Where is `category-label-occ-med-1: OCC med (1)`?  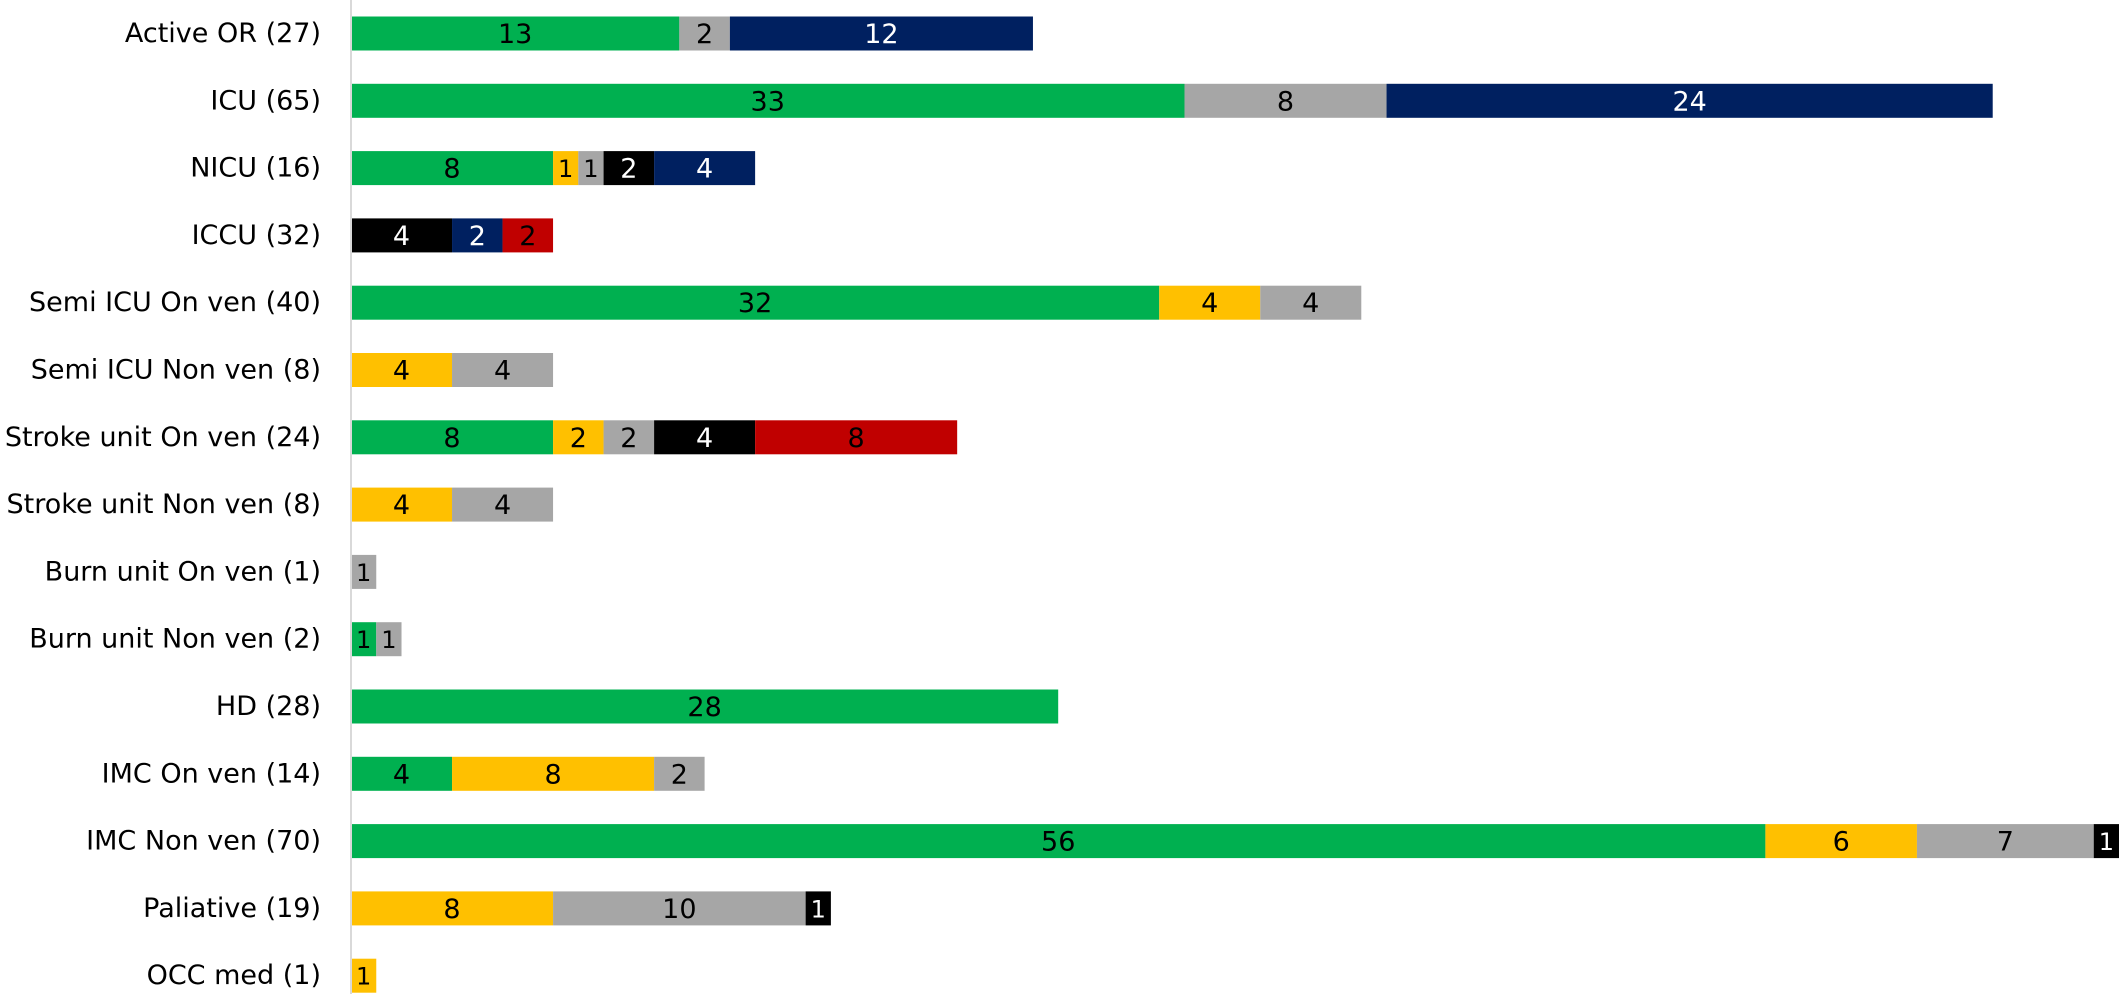 category-label-occ-med-1: OCC med (1) is located at coordinates (234, 975).